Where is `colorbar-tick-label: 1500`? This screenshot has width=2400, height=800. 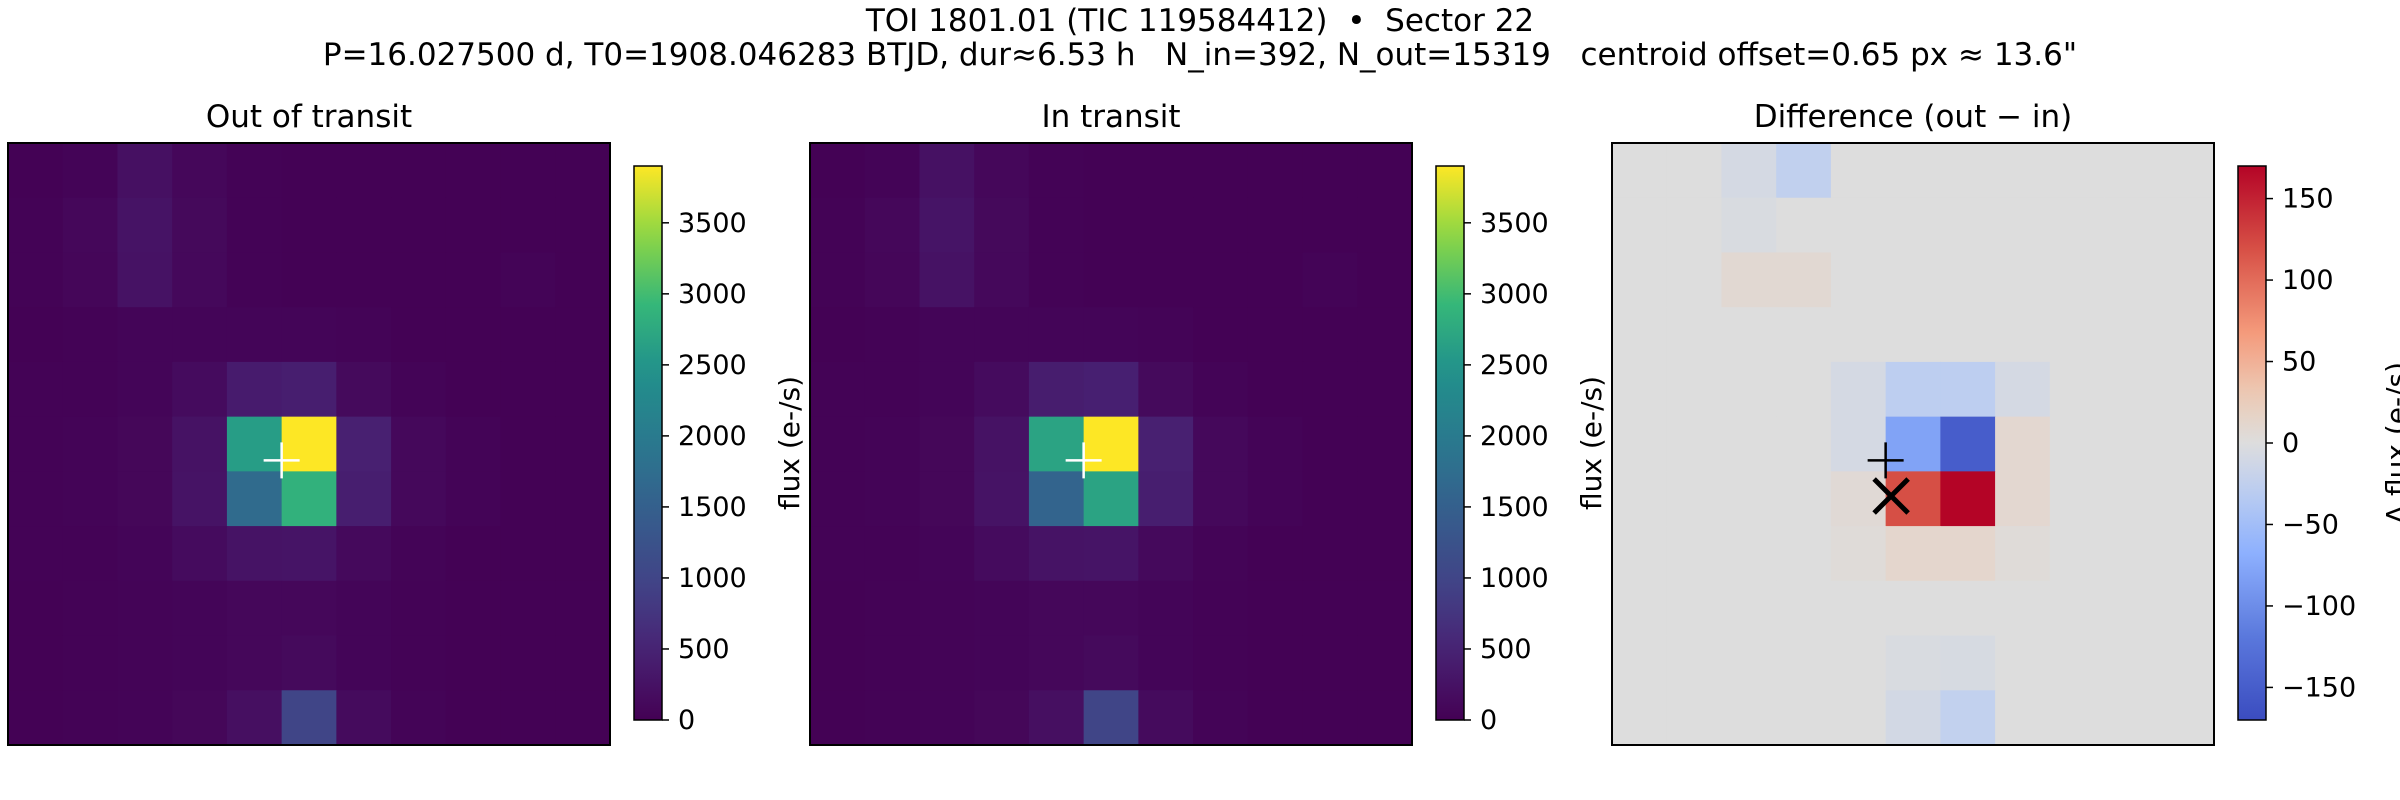 colorbar-tick-label: 1500 is located at coordinates (712, 507).